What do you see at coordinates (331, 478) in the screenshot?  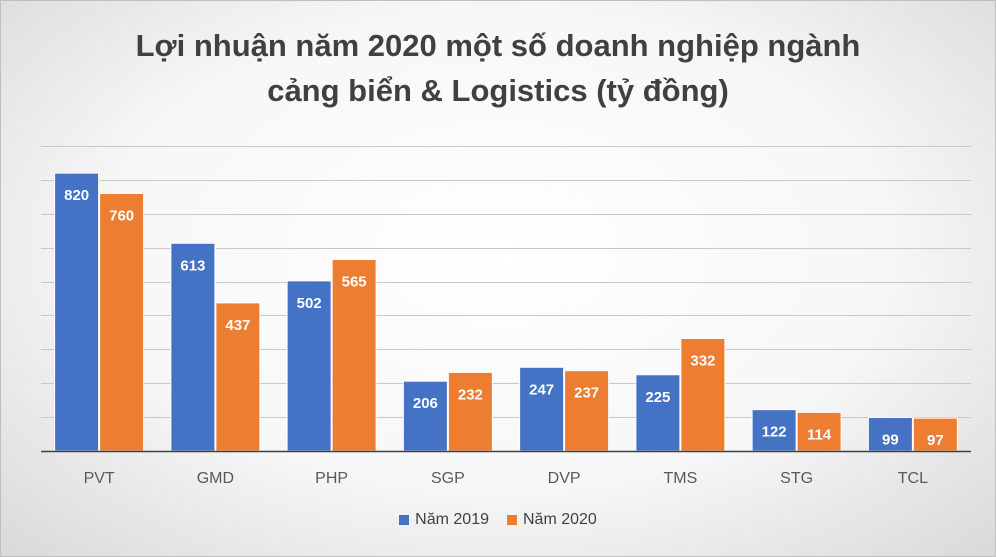 I see `x-tick-label: PHP` at bounding box center [331, 478].